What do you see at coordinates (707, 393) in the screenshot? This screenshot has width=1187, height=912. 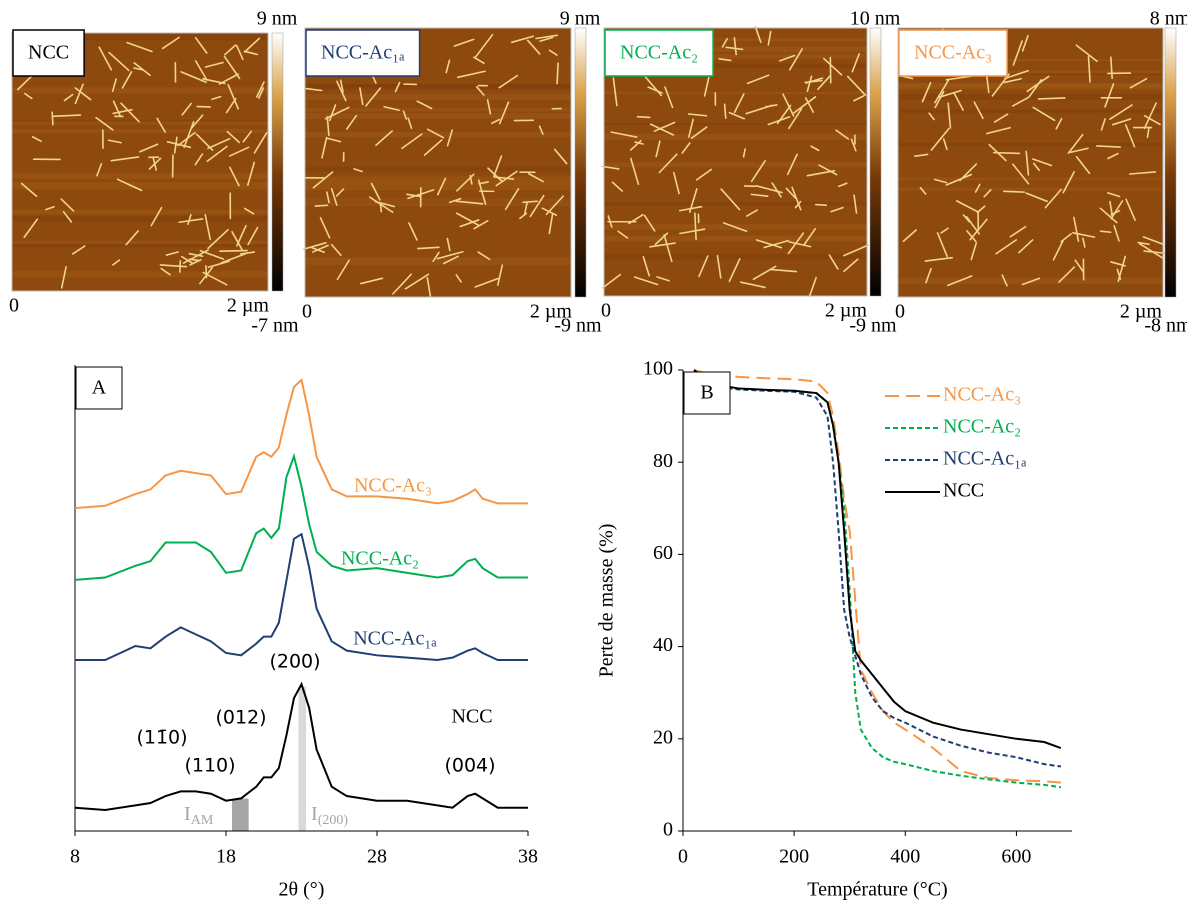 I see `panel-label-box` at bounding box center [707, 393].